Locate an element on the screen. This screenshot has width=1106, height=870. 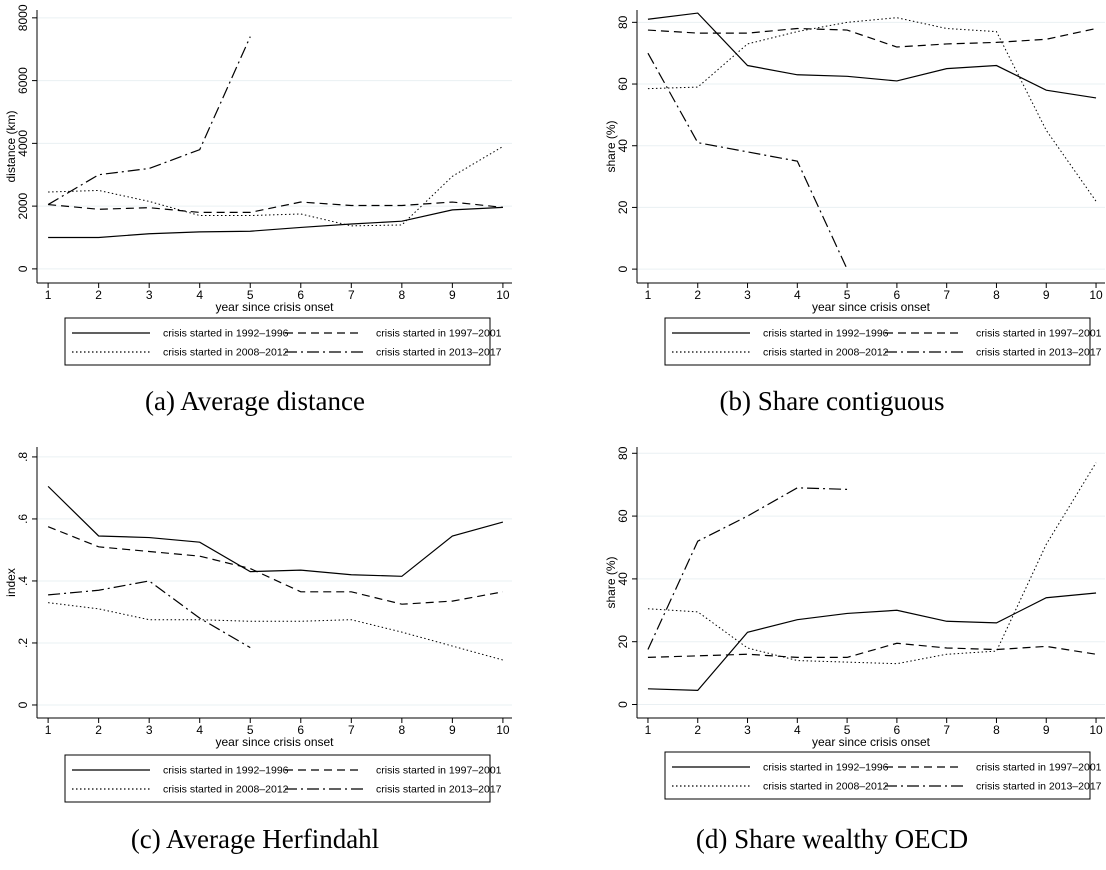
y-tick-label: 40 is located at coordinates (623, 579).